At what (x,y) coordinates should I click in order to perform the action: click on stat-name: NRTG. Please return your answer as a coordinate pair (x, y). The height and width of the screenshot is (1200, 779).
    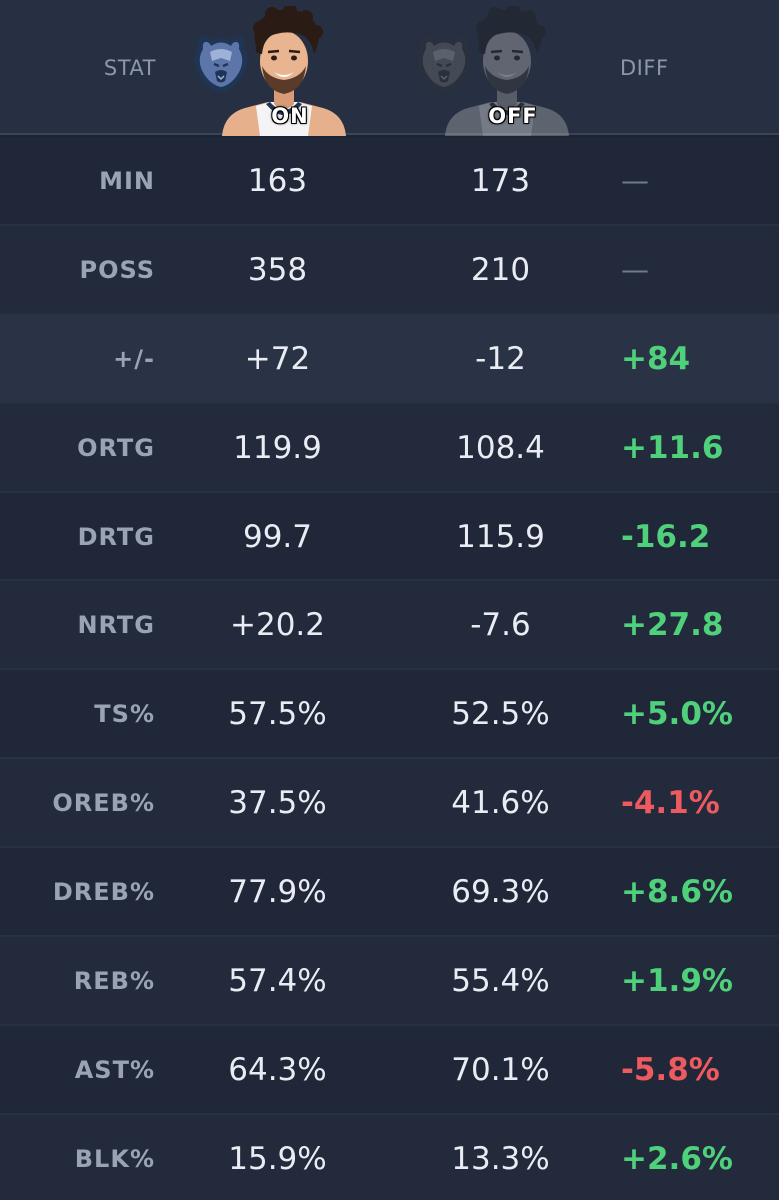
    Looking at the image, I should click on (116, 625).